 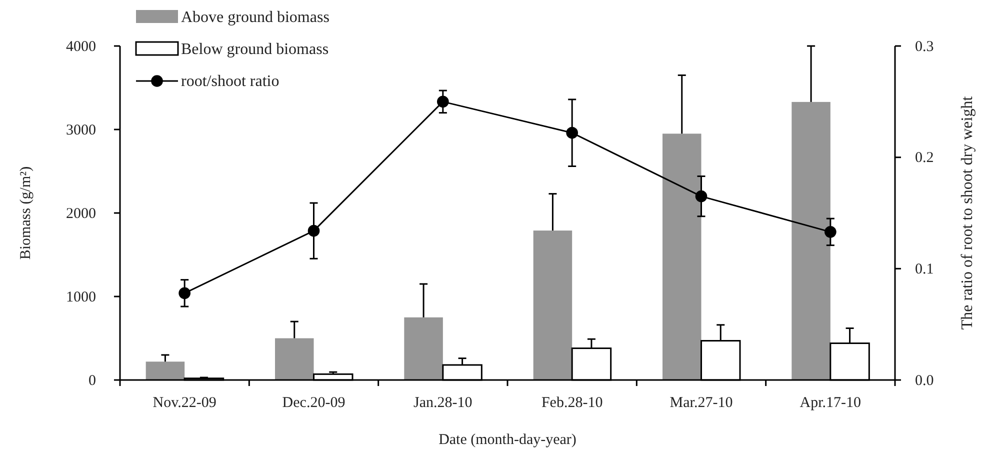 What do you see at coordinates (184, 403) in the screenshot?
I see `x-tick-label: Nov.22-09` at bounding box center [184, 403].